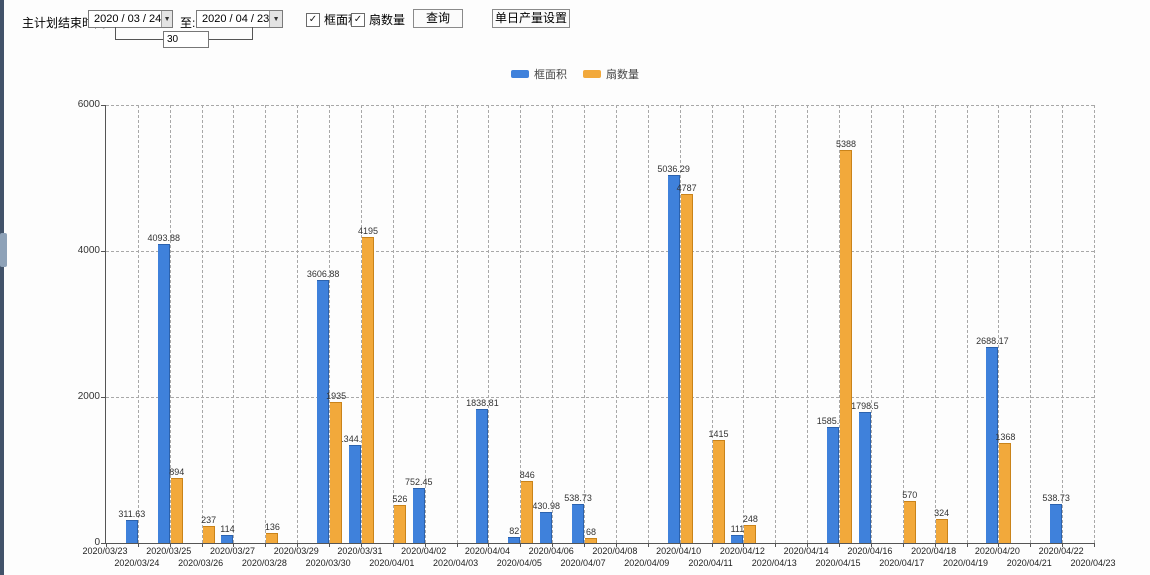 This screenshot has height=575, width=1150. I want to click on bar-value-label: 1344.95, so click(355, 438).